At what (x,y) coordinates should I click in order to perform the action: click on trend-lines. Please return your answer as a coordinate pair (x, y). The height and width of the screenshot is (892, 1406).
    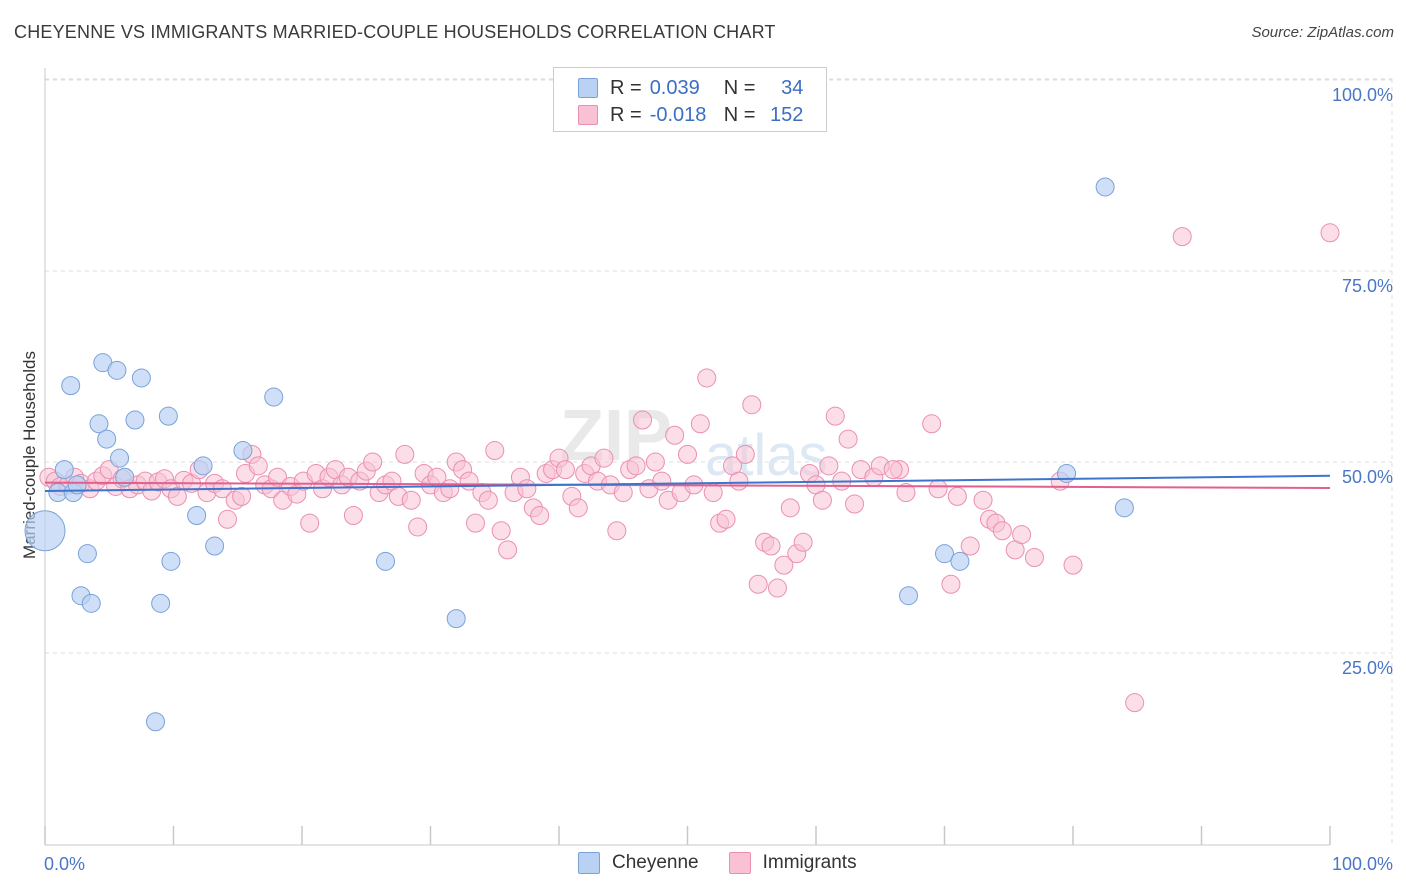
    Looking at the image, I should click on (687, 483).